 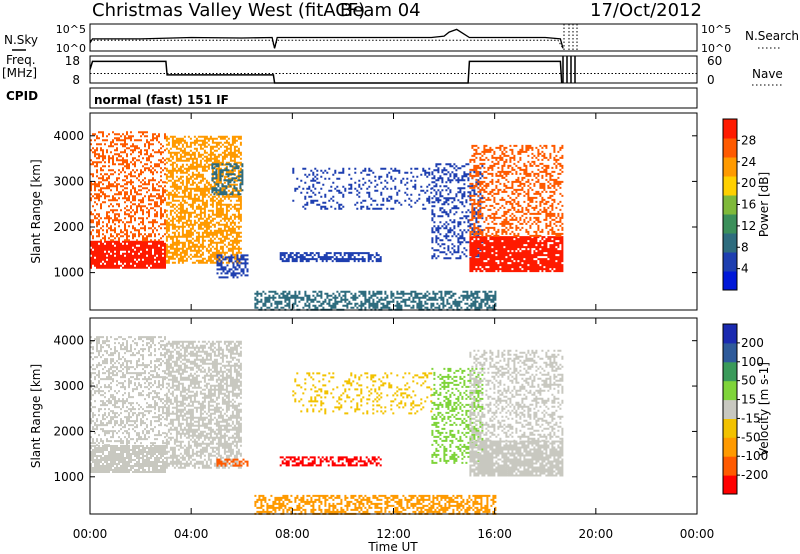 I want to click on power-ylabel: Slant Range [km], so click(x=36, y=211).